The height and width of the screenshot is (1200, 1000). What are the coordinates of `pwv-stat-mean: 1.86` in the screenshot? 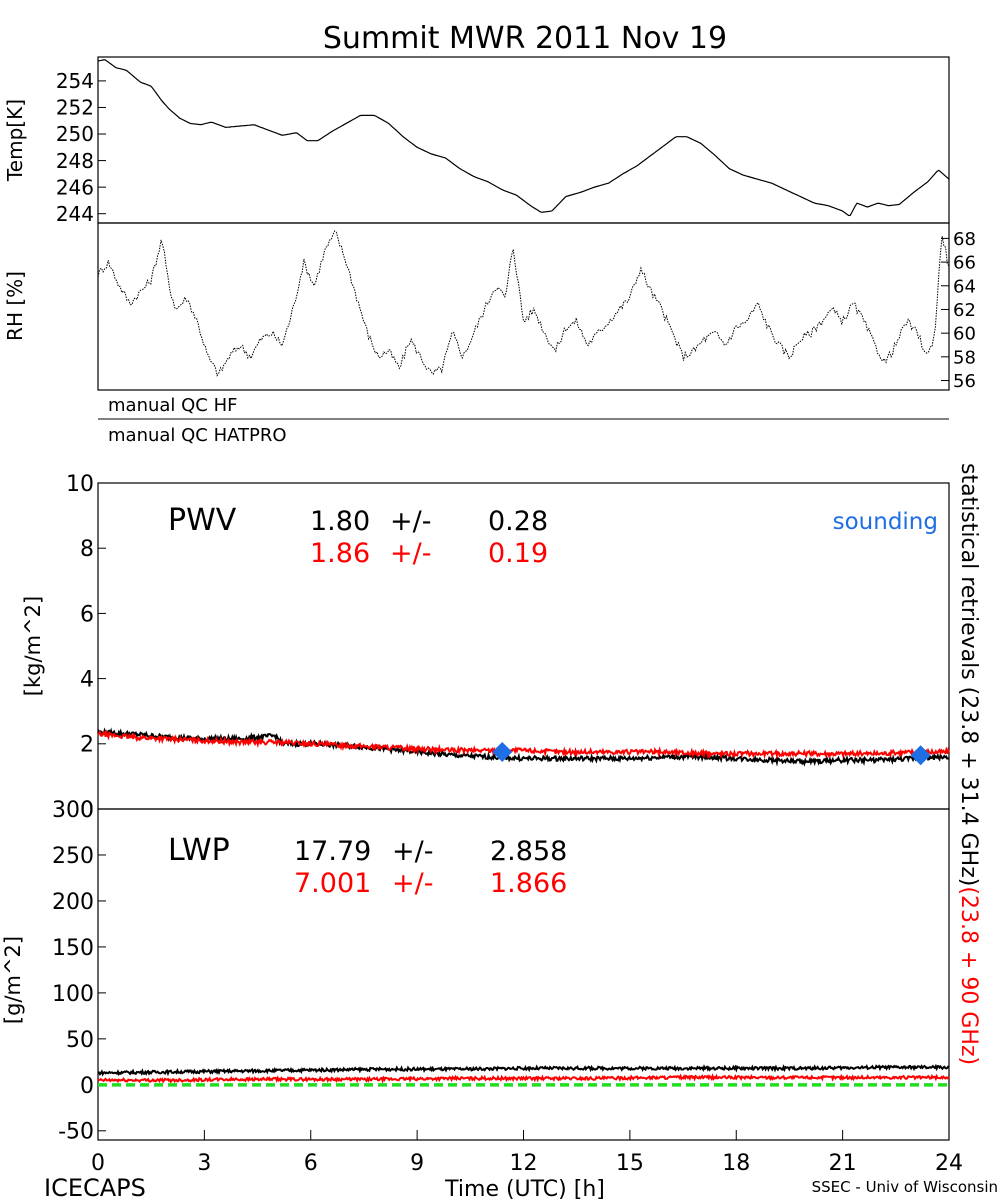 It's located at (340, 553).